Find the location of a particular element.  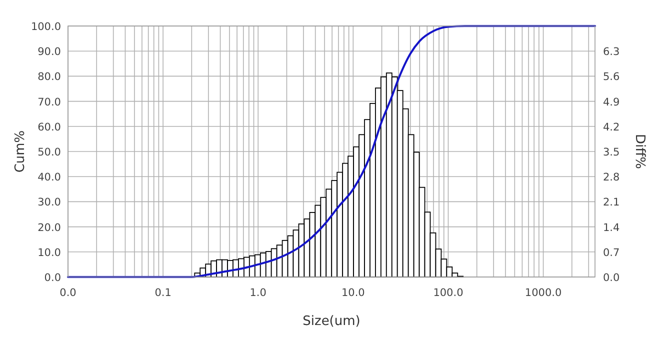

y-tick-label: 20.0 is located at coordinates (49, 228).